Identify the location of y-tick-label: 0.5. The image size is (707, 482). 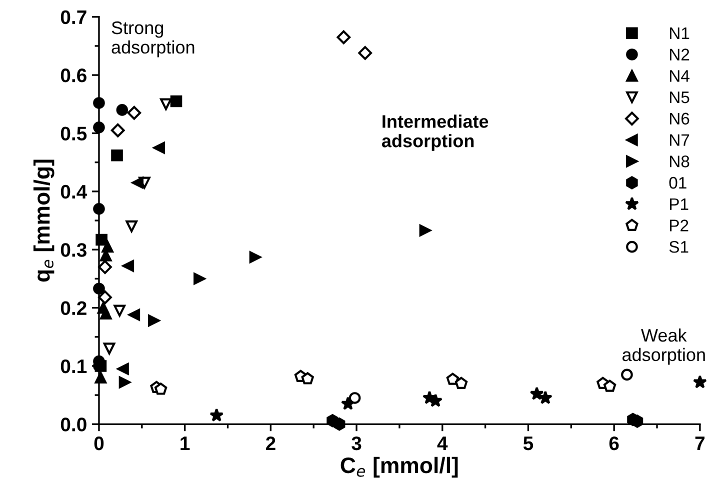
(73, 133).